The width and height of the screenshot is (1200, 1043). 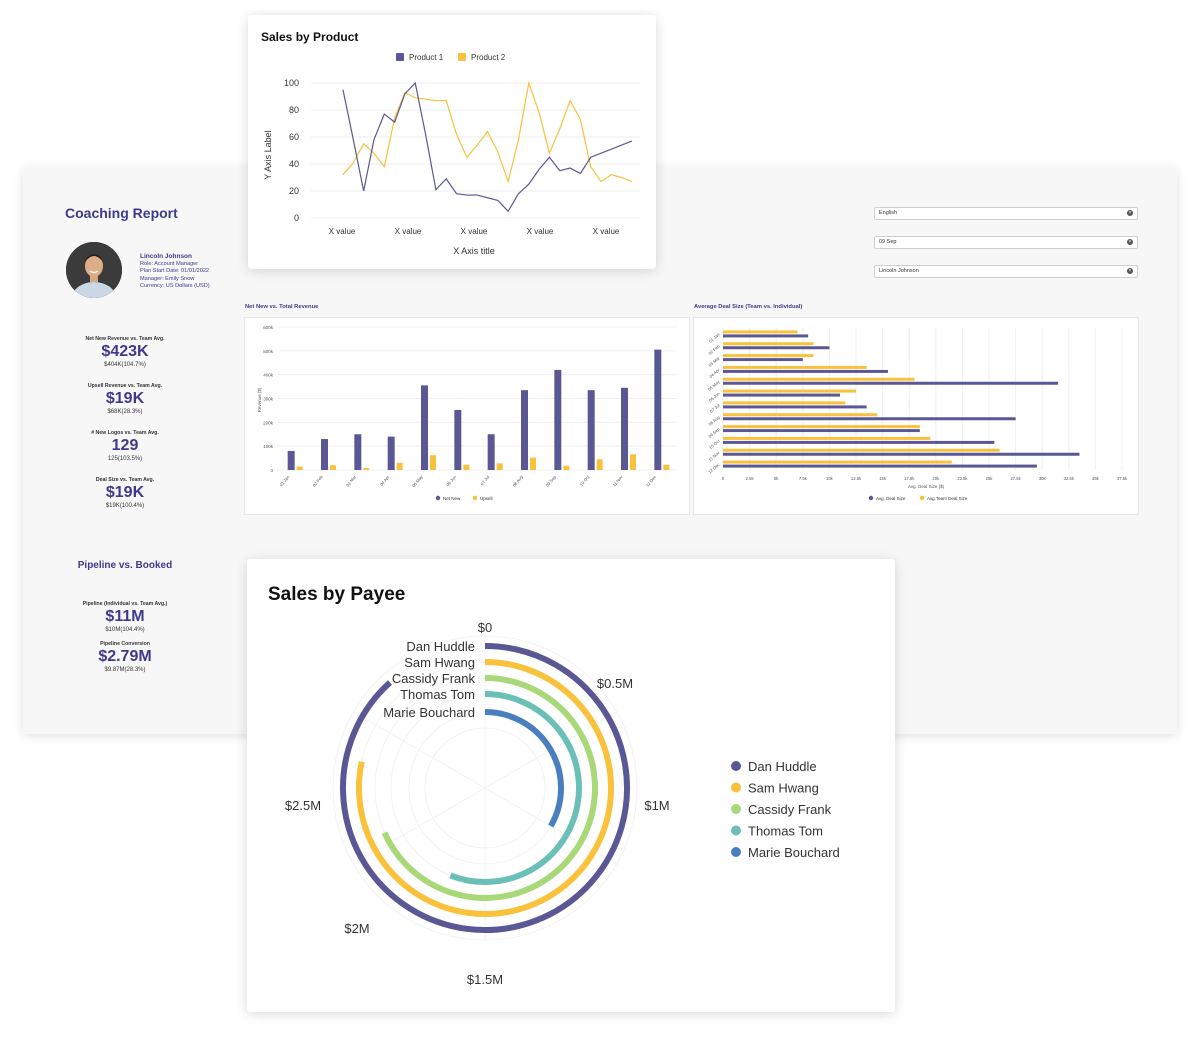 What do you see at coordinates (962, 478) in the screenshot?
I see `x-tick-label: 22.5k` at bounding box center [962, 478].